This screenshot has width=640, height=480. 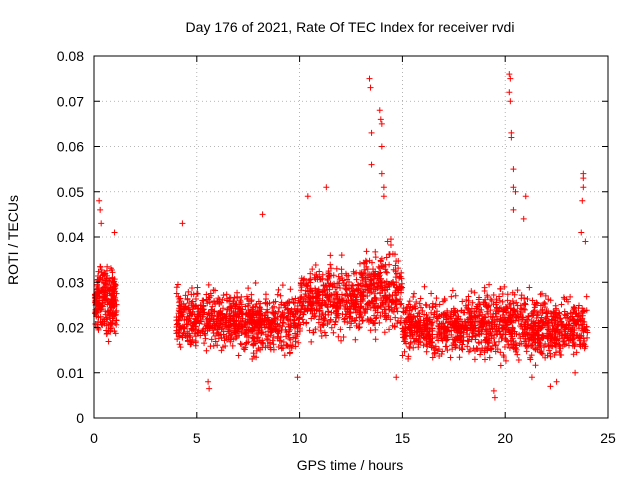 What do you see at coordinates (70, 282) in the screenshot?
I see `y-tick-label: 0.03` at bounding box center [70, 282].